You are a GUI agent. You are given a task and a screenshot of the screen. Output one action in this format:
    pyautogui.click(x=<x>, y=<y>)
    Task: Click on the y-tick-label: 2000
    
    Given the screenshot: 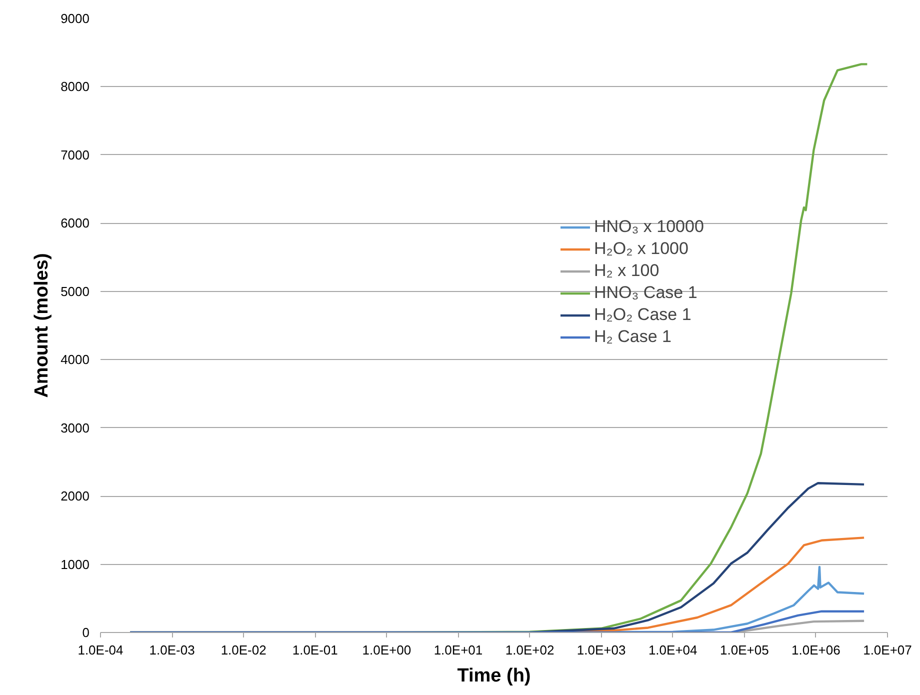 What is the action you would take?
    pyautogui.click(x=75, y=496)
    